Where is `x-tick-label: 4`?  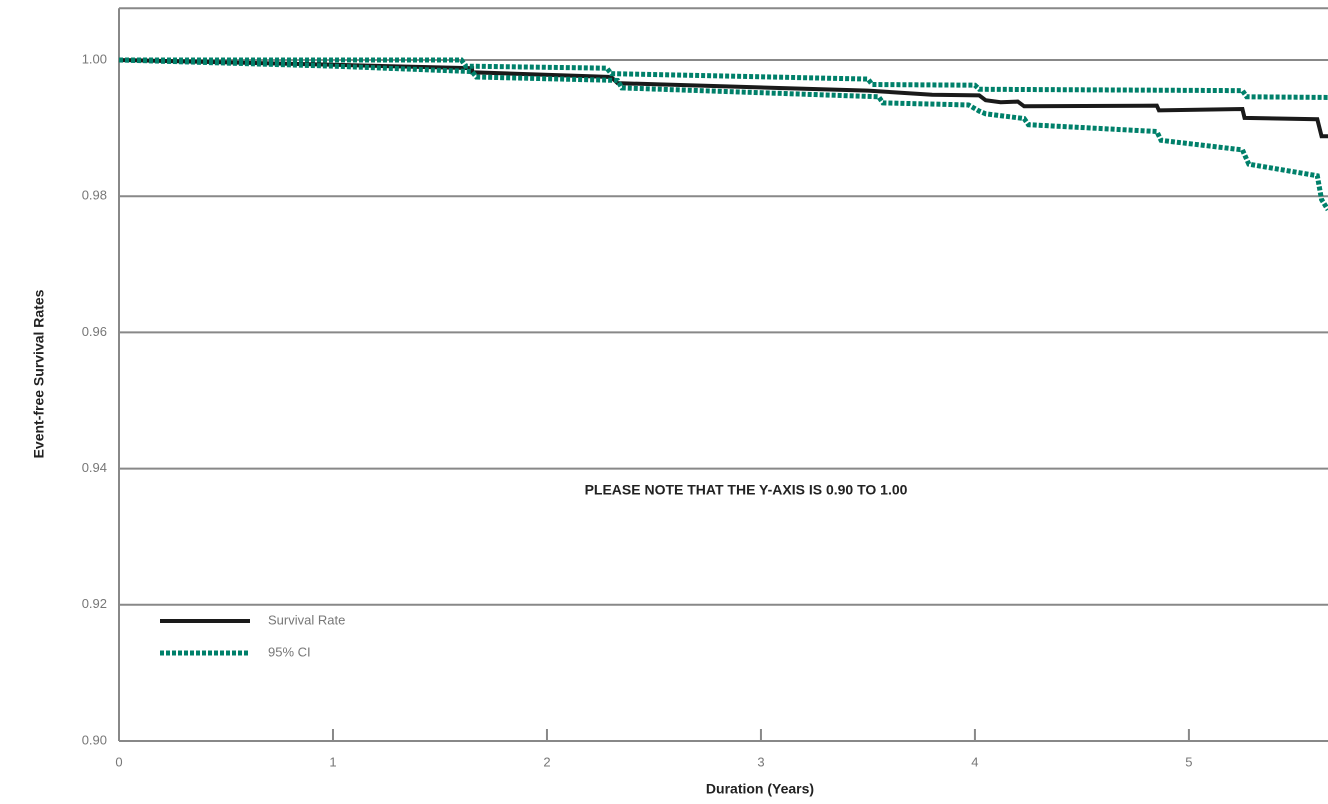 x-tick-label: 4 is located at coordinates (974, 761).